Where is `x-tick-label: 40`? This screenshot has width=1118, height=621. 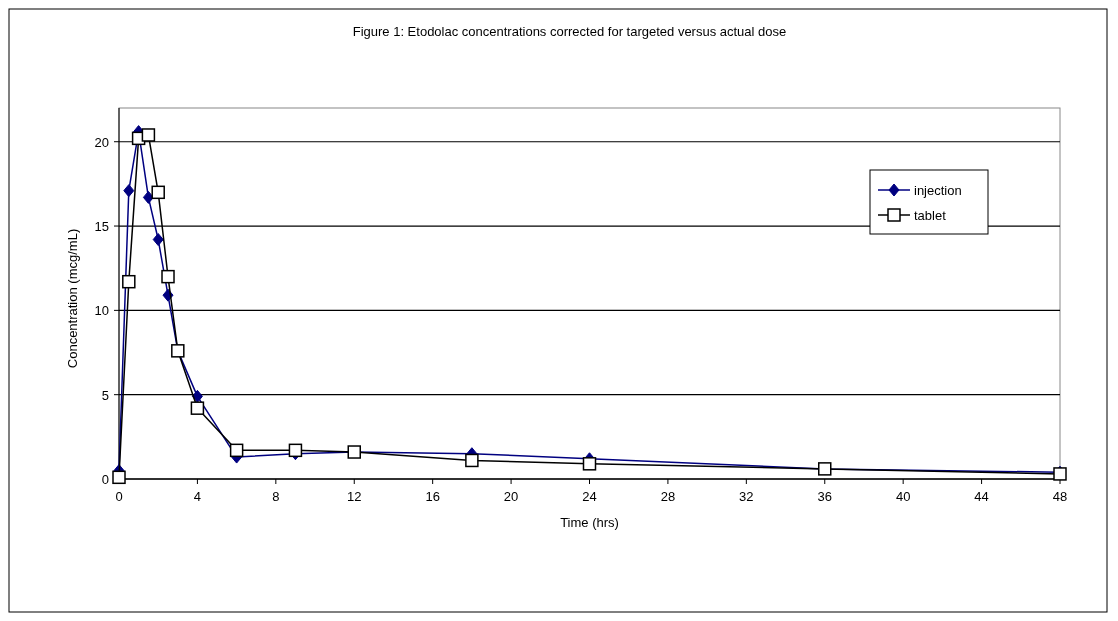 x-tick-label: 40 is located at coordinates (903, 496).